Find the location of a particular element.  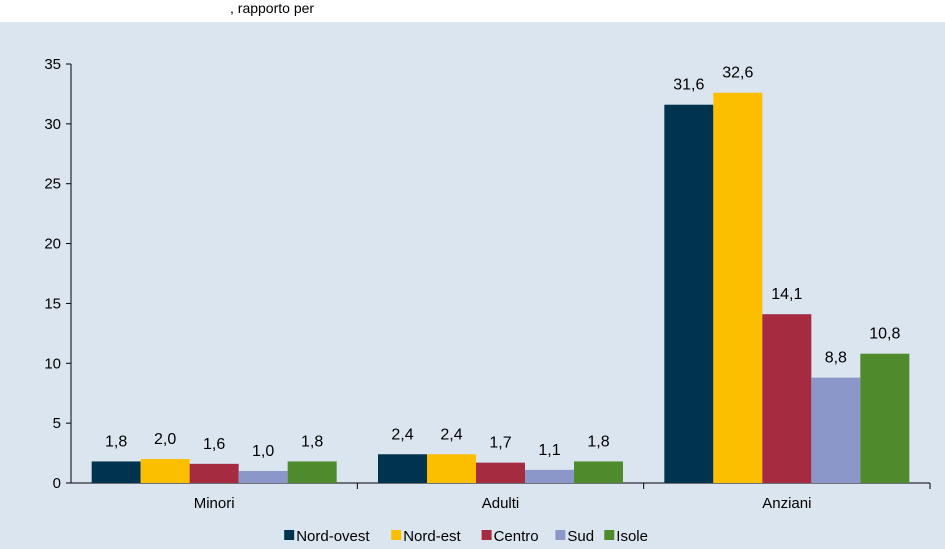

data-label: 1,0 is located at coordinates (263, 451).